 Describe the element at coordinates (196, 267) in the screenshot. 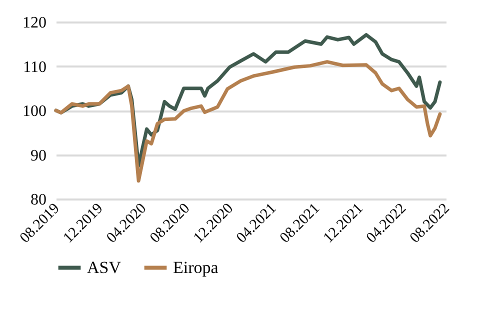

I see `legend-label: Eiropa` at that location.